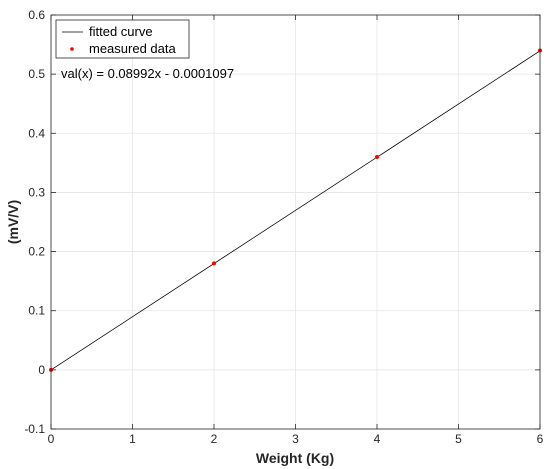 The height and width of the screenshot is (469, 550). Describe the element at coordinates (147, 73) in the screenshot. I see `fit-equation: val(x) = 0.08992x - 0.0001097` at that location.